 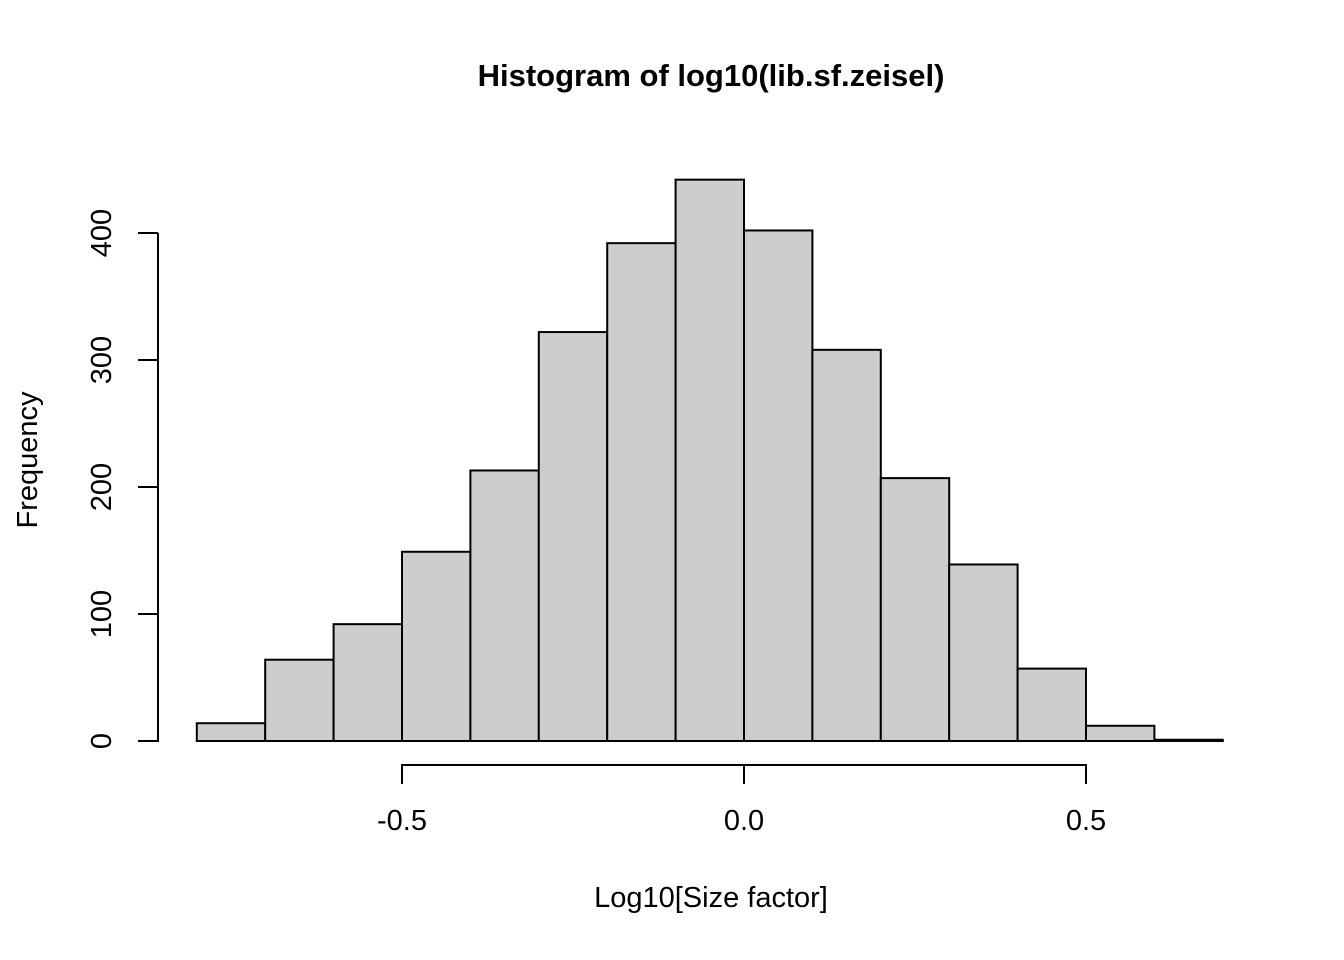 What do you see at coordinates (1086, 821) in the screenshot?
I see `x-axis-tick-label: 0.5` at bounding box center [1086, 821].